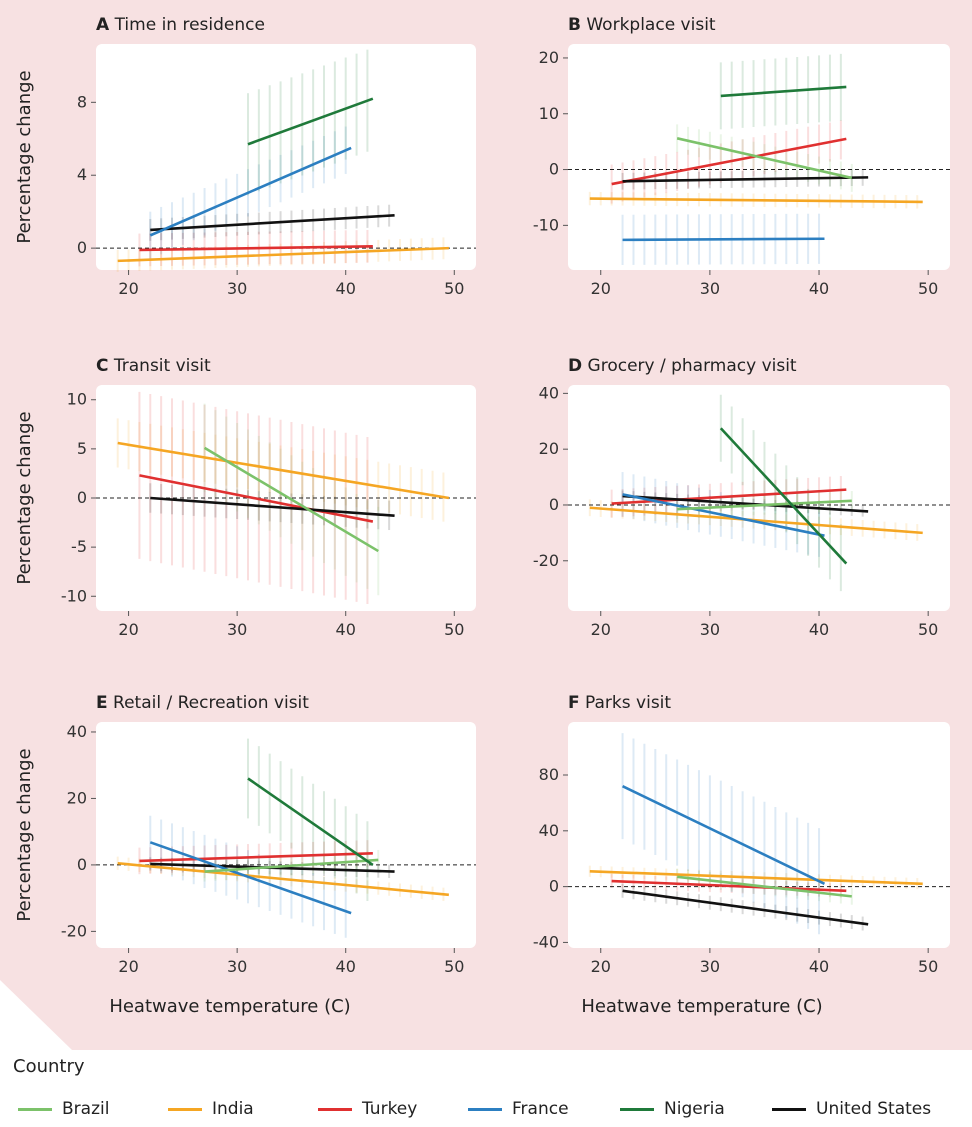  I want to click on legend-swatch-brazil, so click(35, 1109).